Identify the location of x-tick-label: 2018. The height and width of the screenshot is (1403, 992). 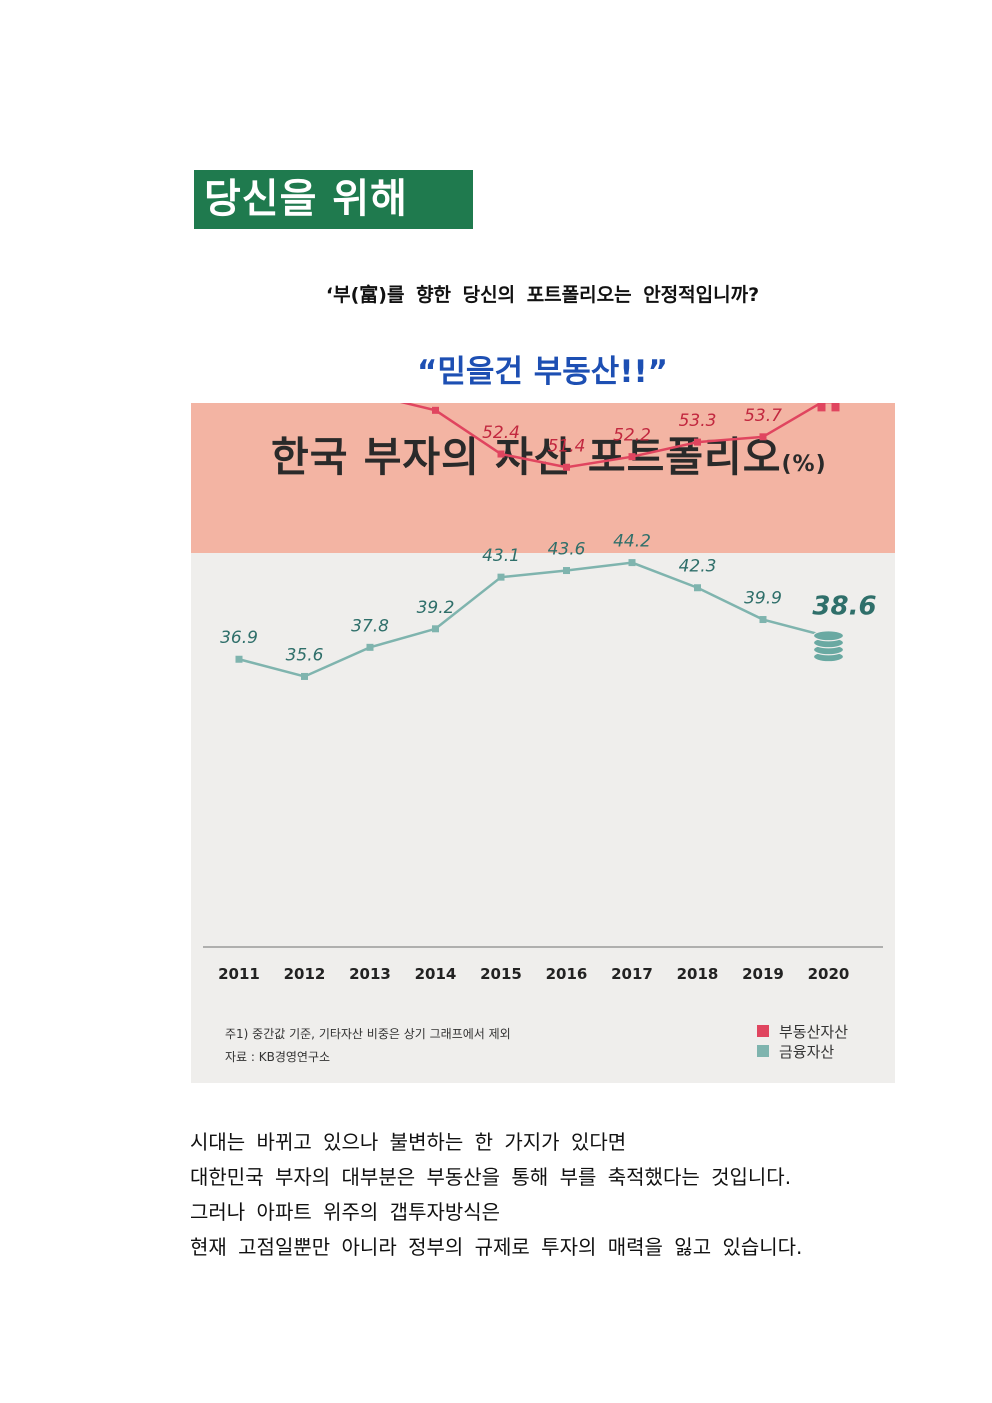
(698, 974).